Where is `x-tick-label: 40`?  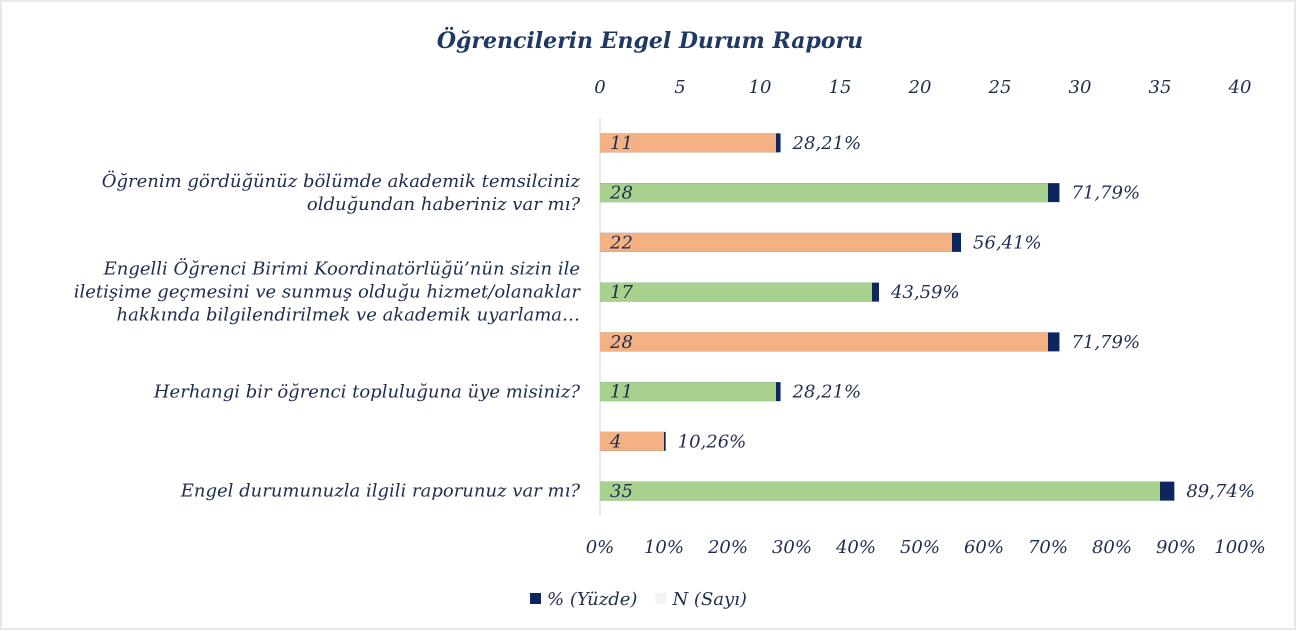 x-tick-label: 40 is located at coordinates (1240, 87).